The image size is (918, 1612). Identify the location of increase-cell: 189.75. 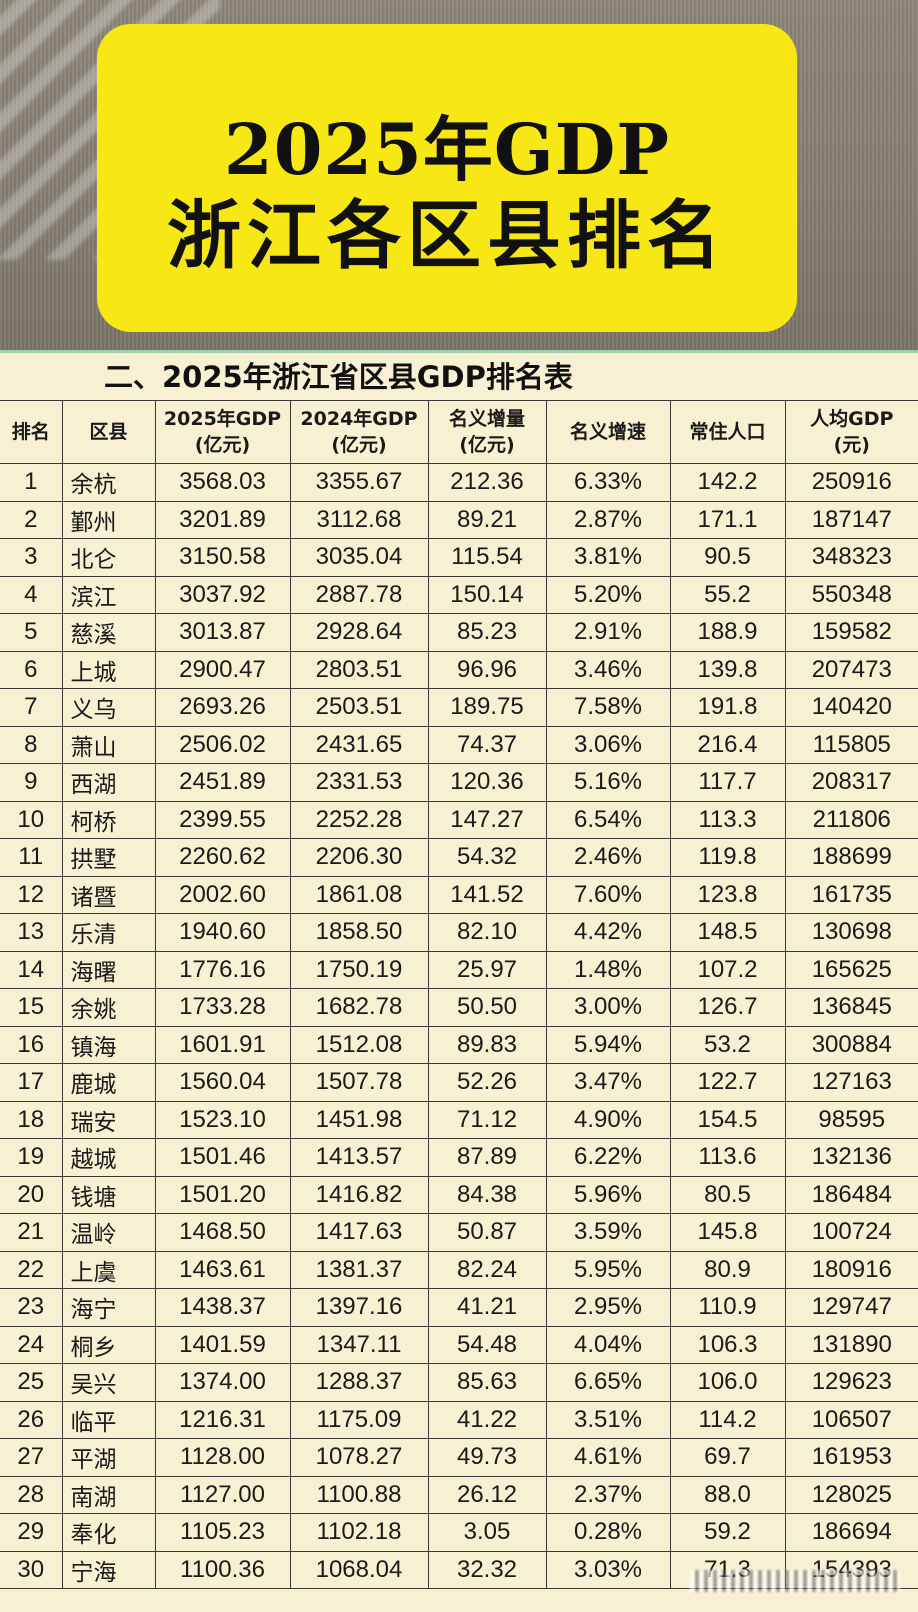
(487, 707).